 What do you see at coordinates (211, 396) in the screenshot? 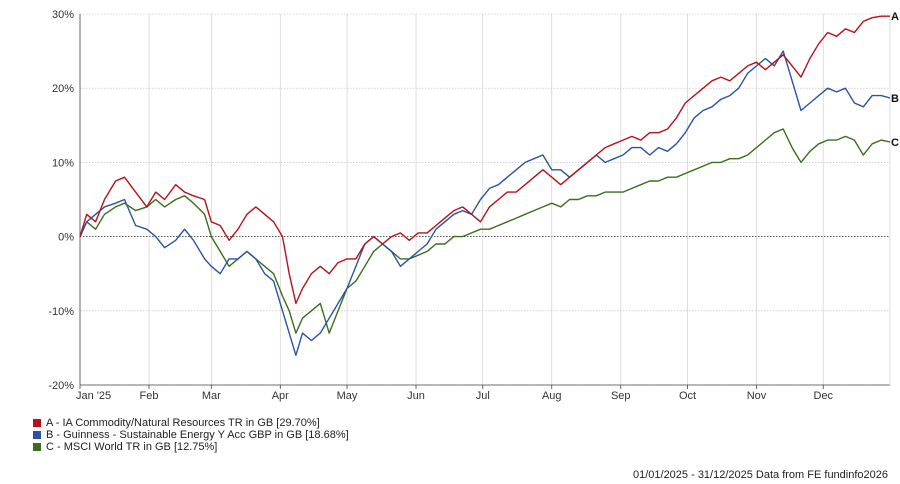
I see `x-tick-label: Mar` at bounding box center [211, 396].